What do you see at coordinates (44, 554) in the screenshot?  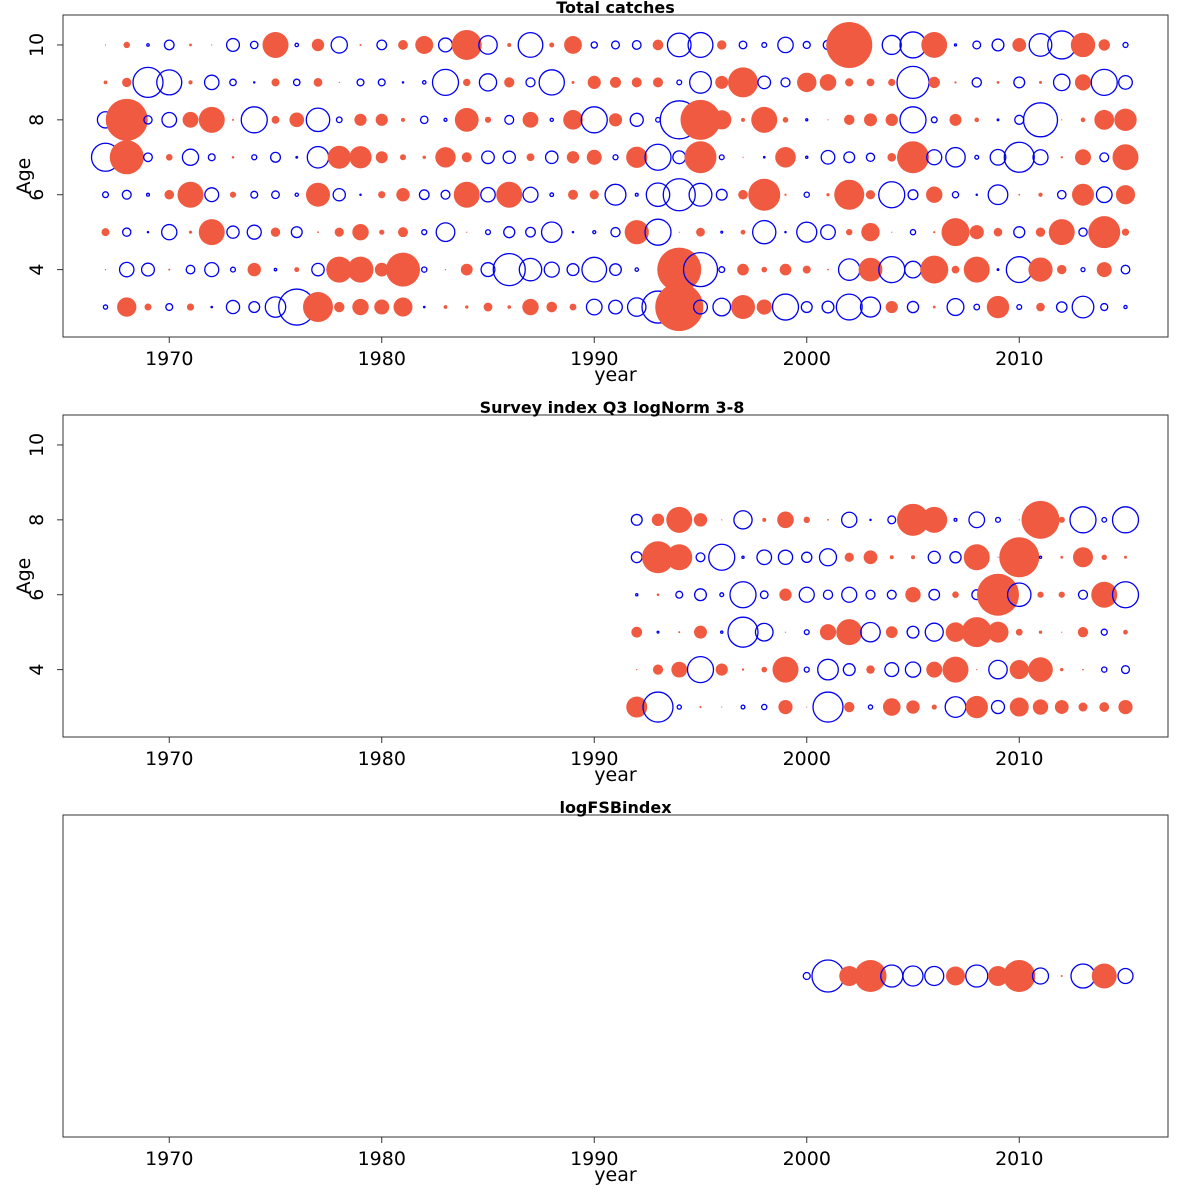 I see `y-axis-ticks: 4 6 8 10` at bounding box center [44, 554].